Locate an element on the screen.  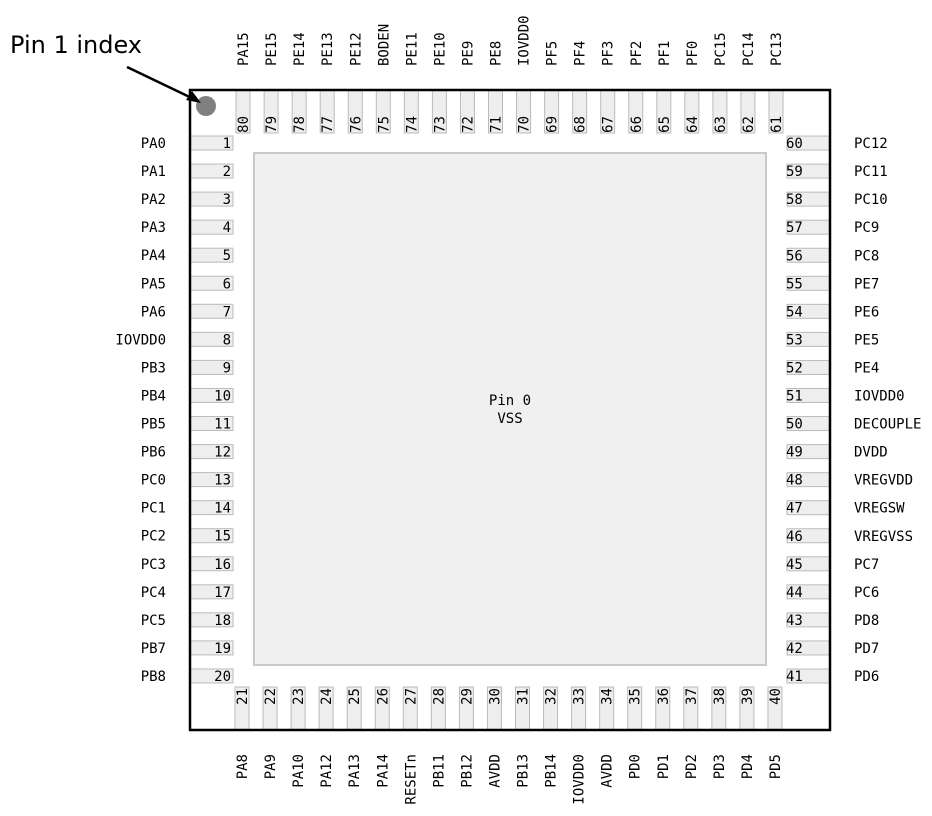
pin-number: 75 is located at coordinates (384, 124).